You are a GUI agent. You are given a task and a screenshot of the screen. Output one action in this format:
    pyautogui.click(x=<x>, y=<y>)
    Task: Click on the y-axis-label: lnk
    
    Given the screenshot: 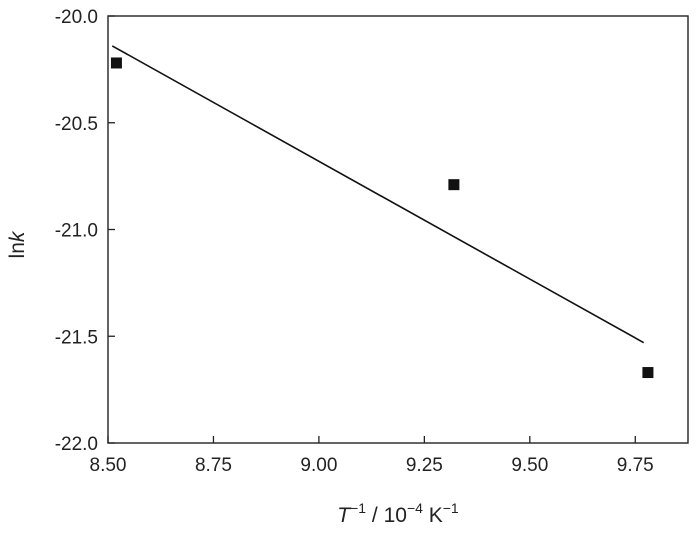 What is the action you would take?
    pyautogui.click(x=17, y=244)
    